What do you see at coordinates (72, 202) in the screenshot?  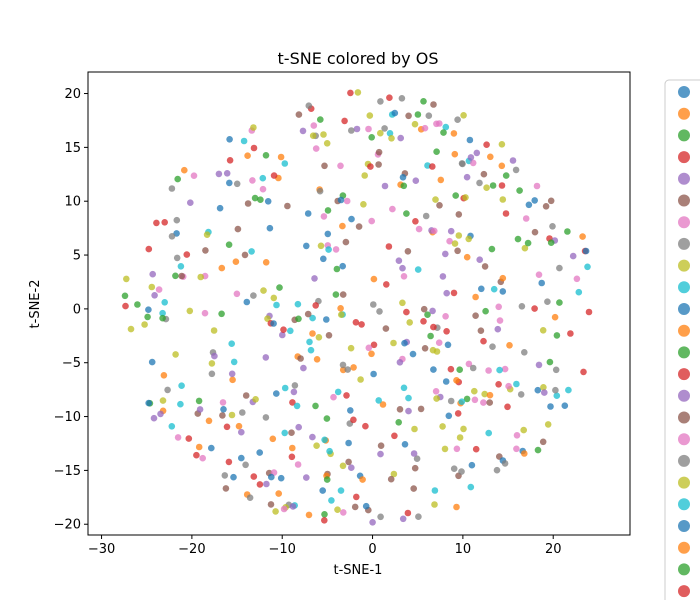 I see `y-tick-label: 10` at bounding box center [72, 202].